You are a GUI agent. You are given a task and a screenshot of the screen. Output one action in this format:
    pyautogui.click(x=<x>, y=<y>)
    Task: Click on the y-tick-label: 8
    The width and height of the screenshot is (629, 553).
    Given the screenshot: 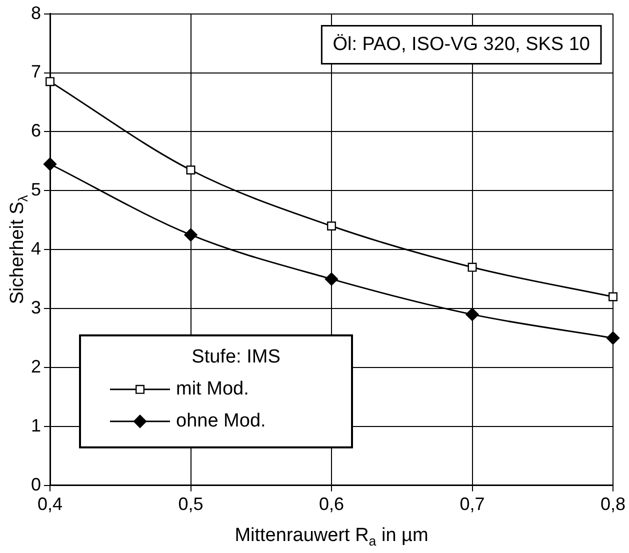 What is the action you would take?
    pyautogui.click(x=36, y=12)
    